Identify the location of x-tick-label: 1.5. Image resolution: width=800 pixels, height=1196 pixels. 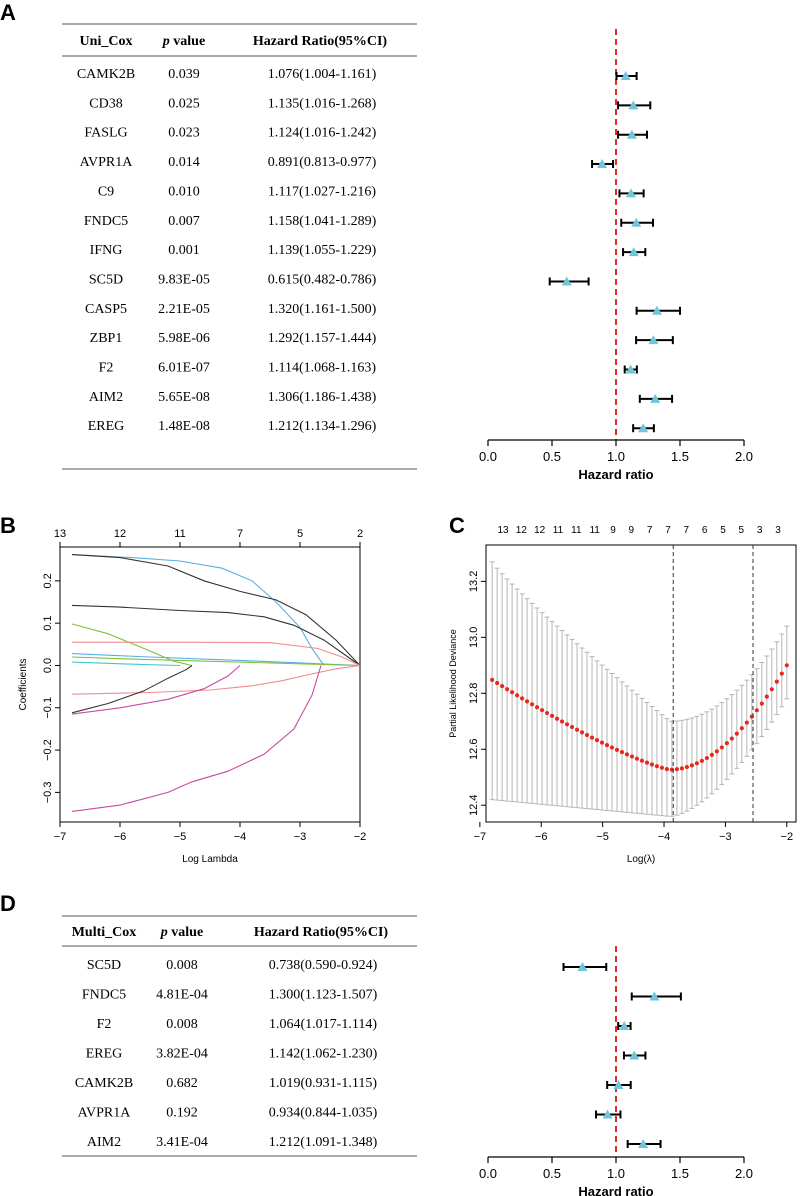
(680, 456).